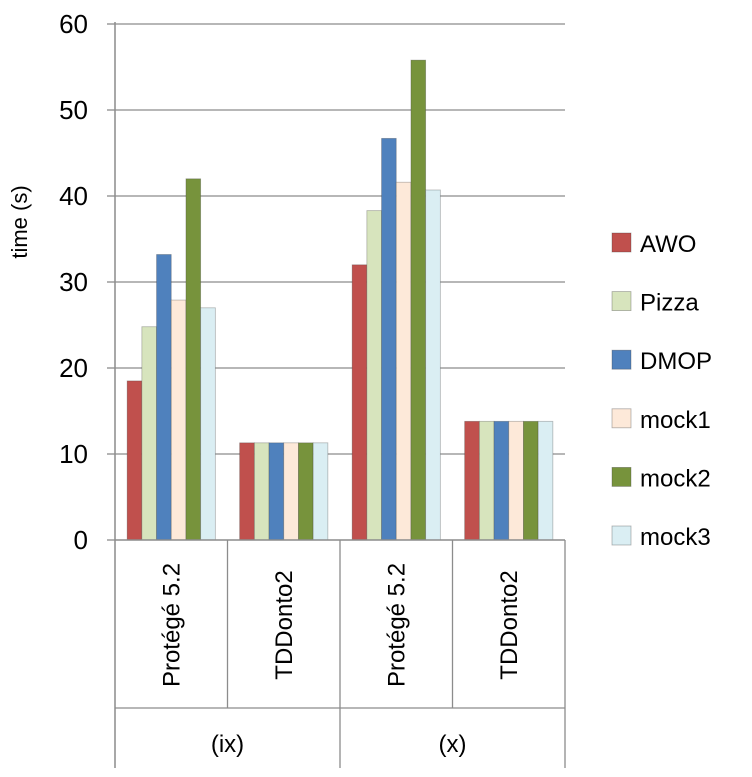 The width and height of the screenshot is (752, 777). What do you see at coordinates (668, 244) in the screenshot?
I see `legend-label-AWO: AWO` at bounding box center [668, 244].